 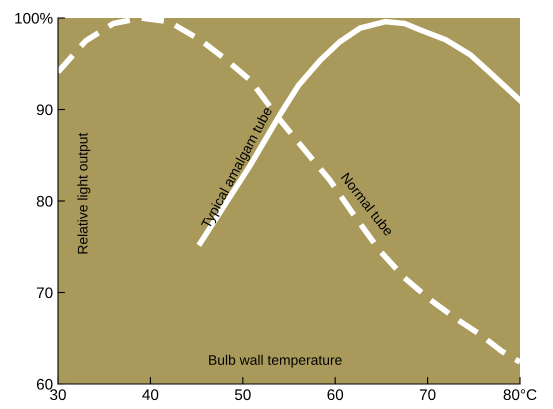 I want to click on y-axis-title: Relative light output, so click(x=83, y=193).